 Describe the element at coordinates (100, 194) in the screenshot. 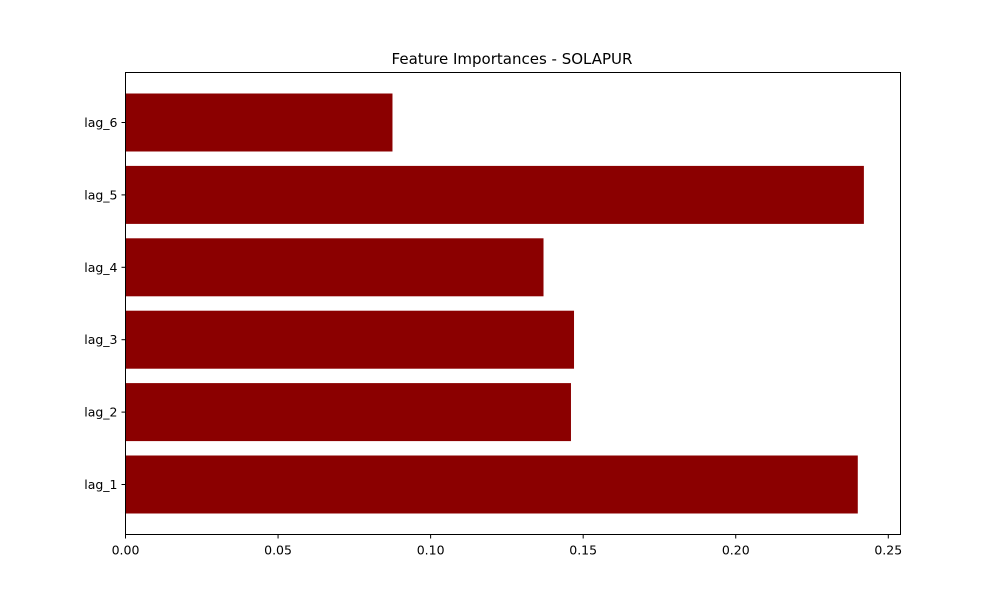

I see `y-tick-label: lag_5` at that location.